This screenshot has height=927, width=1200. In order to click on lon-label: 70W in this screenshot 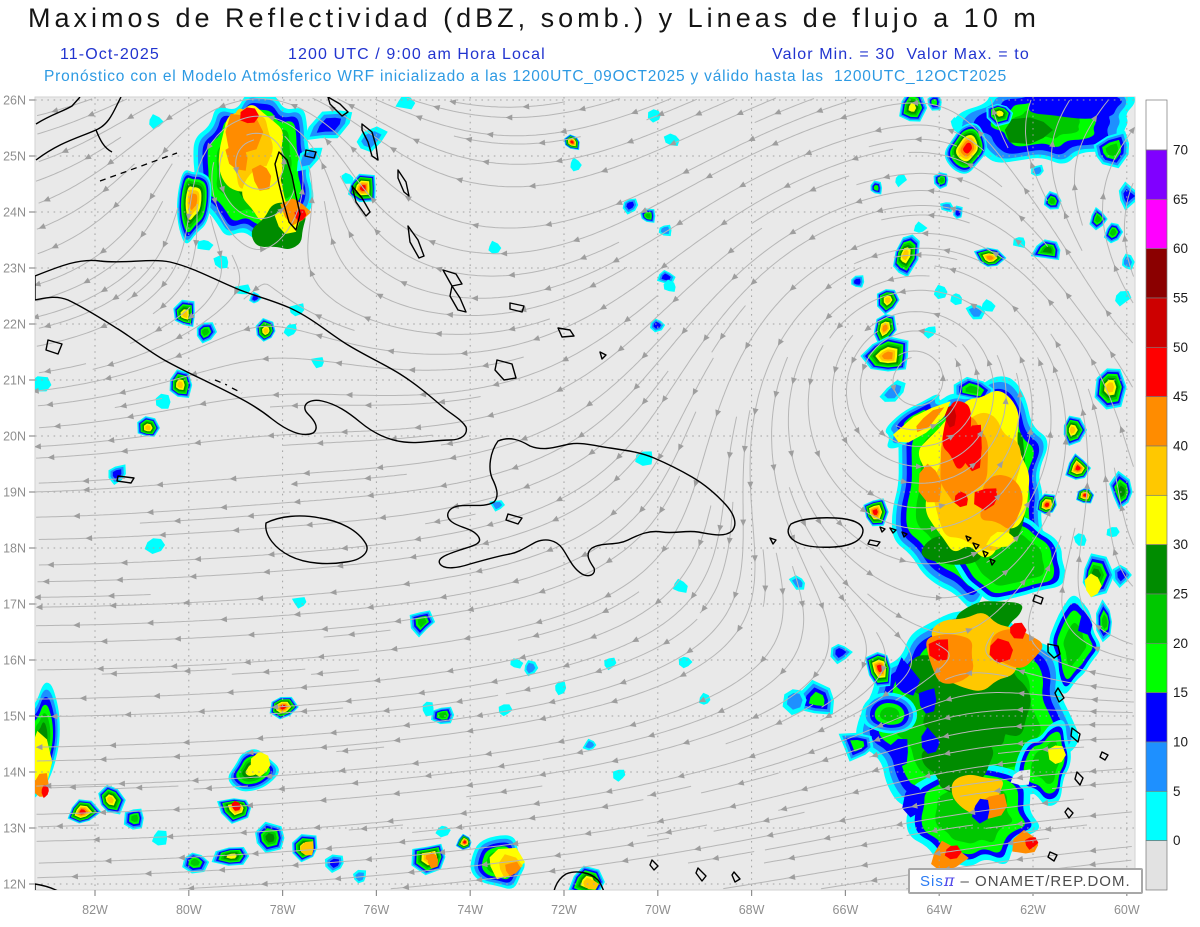, I will do `click(658, 910)`.